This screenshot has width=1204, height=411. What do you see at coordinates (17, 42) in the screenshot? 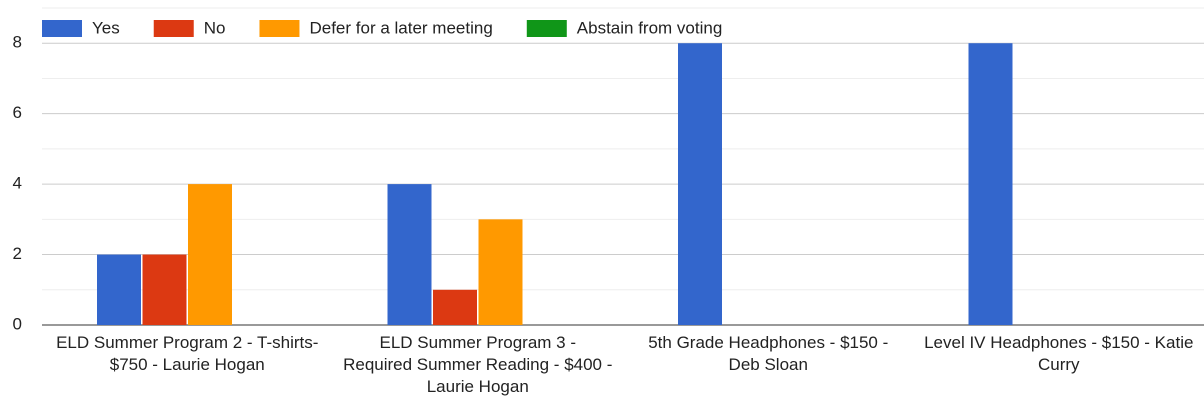
I see `y-tick-label: 8` at bounding box center [17, 42].